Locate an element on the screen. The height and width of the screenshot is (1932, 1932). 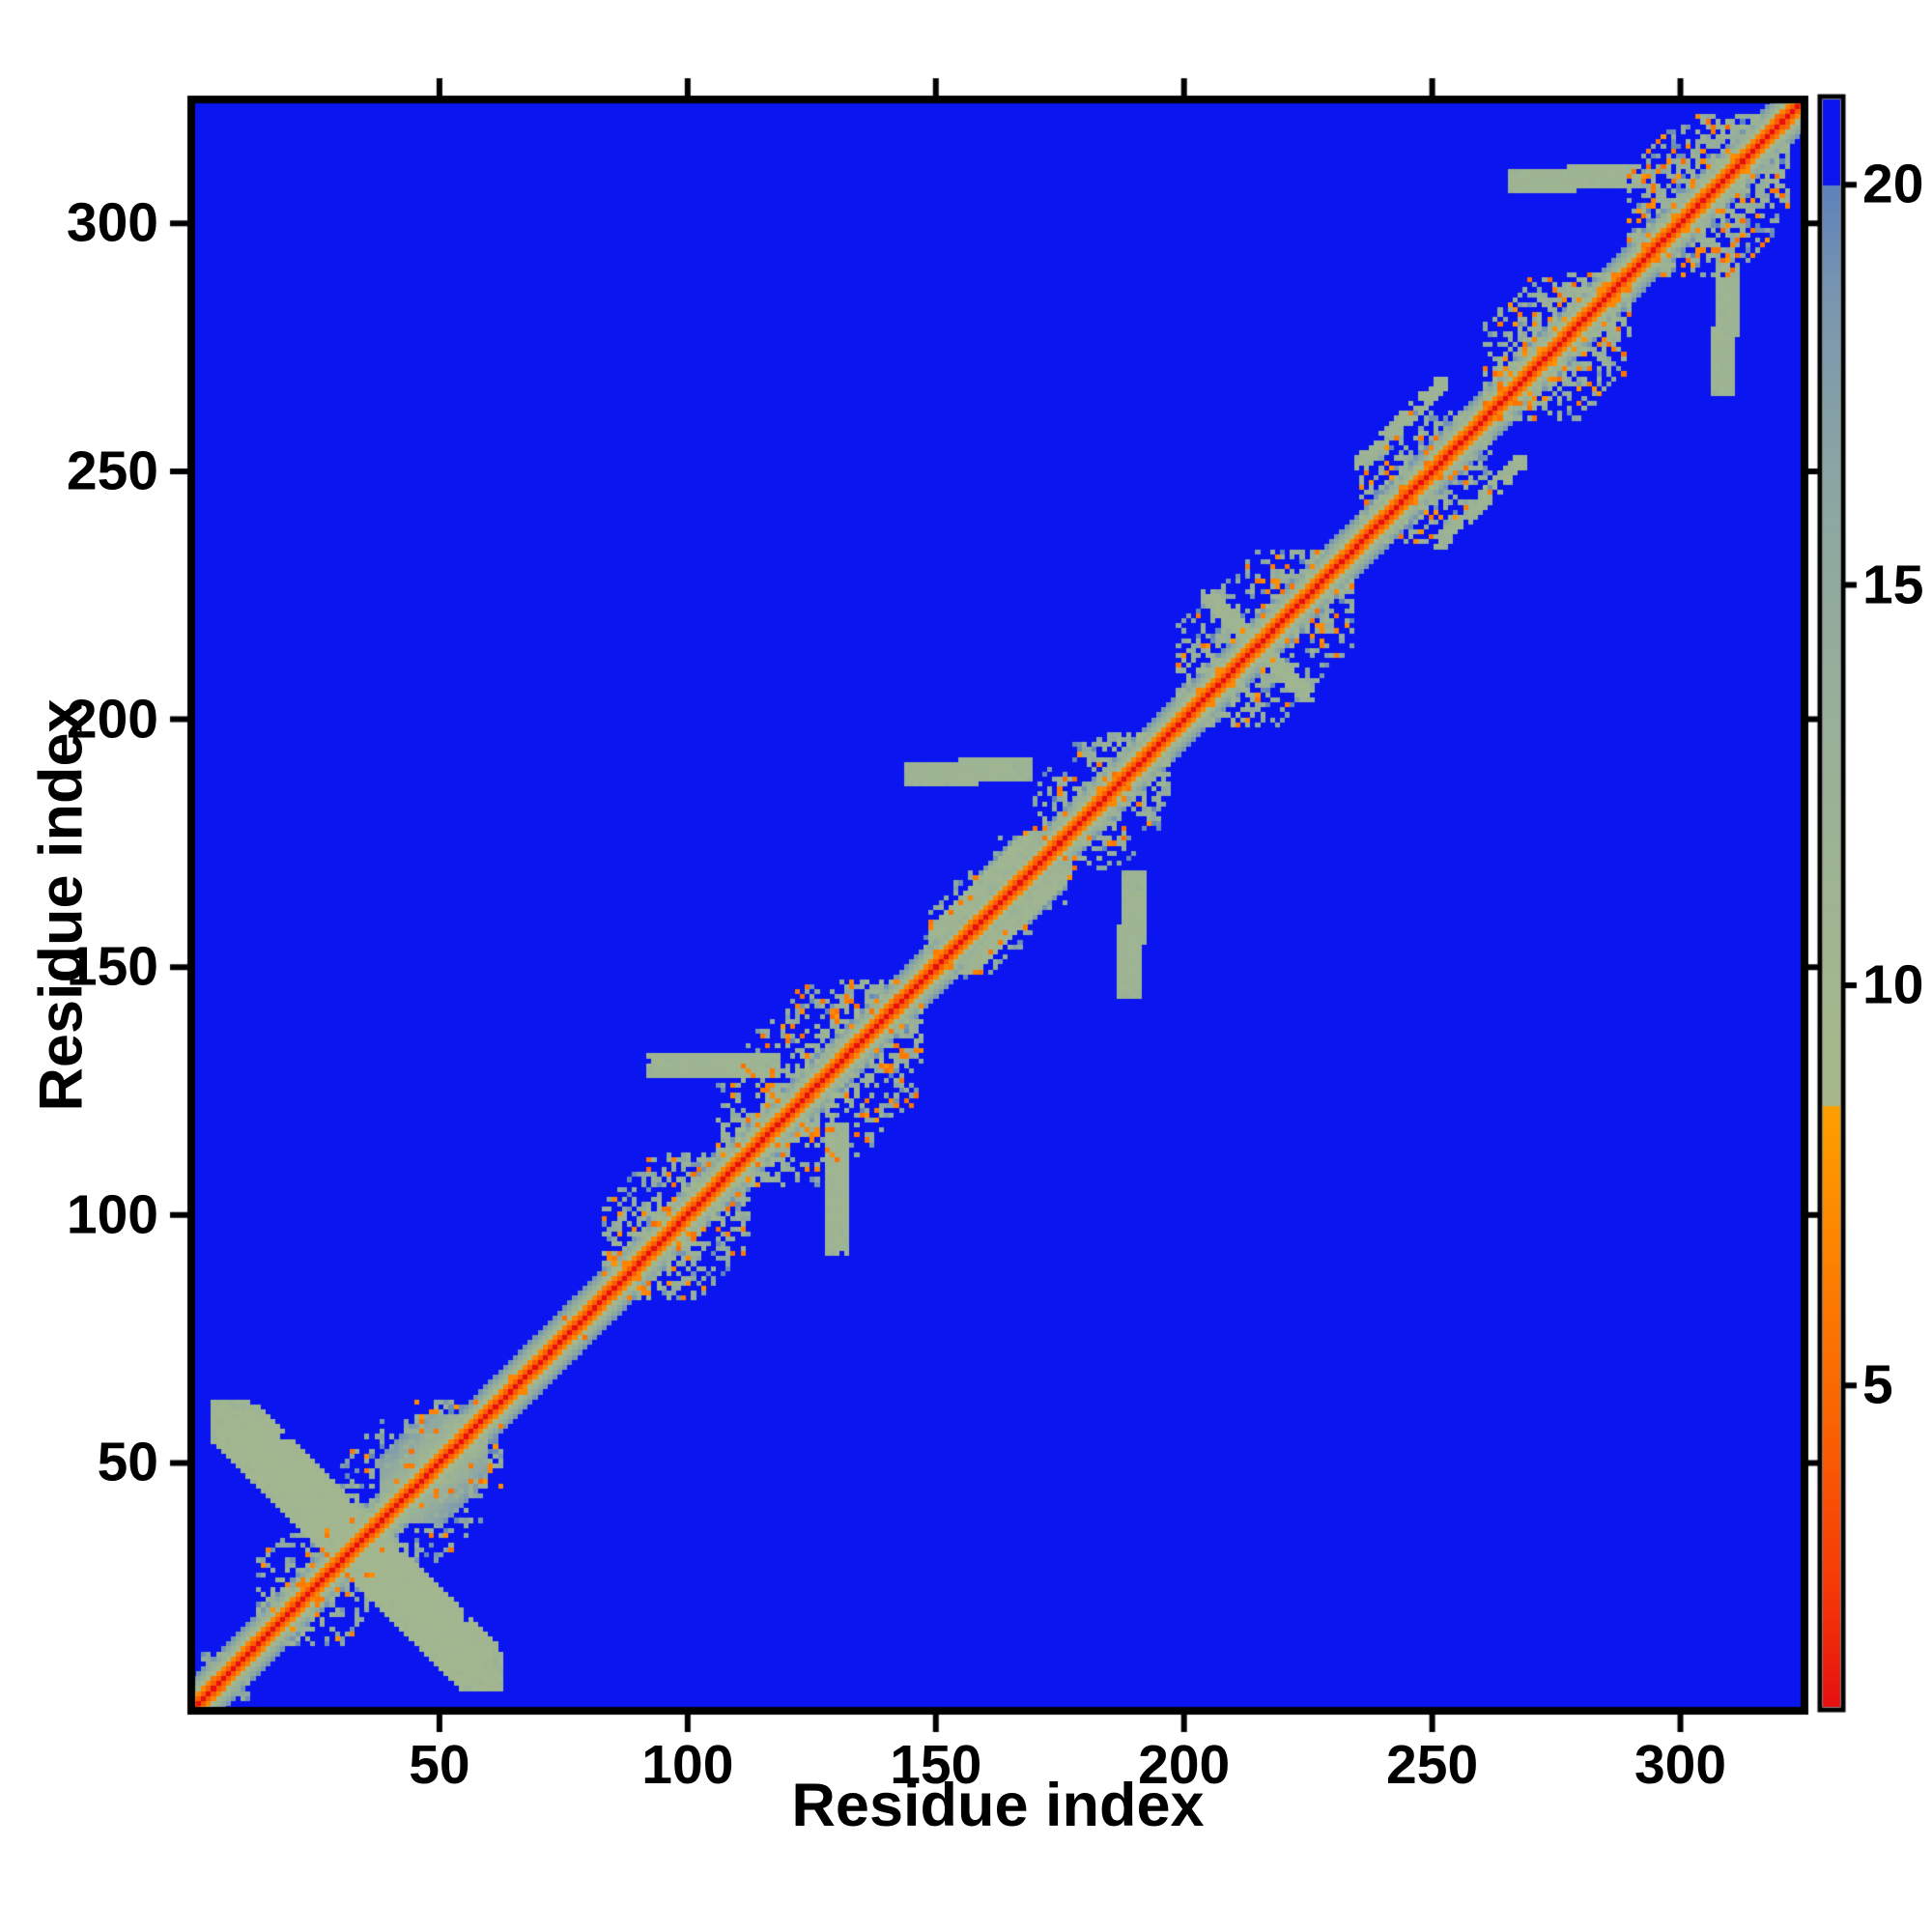
x-tick-label: 200 is located at coordinates (1184, 1765).